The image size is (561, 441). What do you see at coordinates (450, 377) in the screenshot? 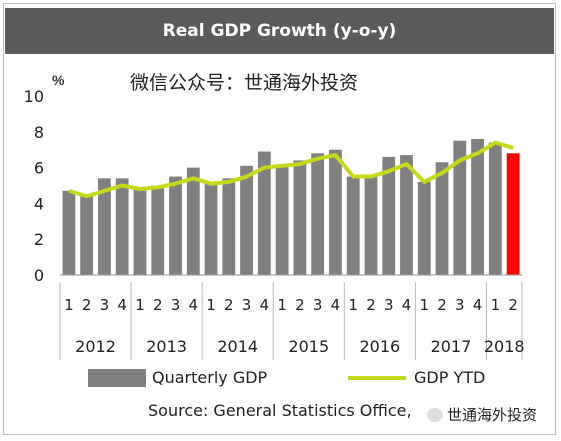
I see `legend-line-label: GDP YTD` at bounding box center [450, 377].